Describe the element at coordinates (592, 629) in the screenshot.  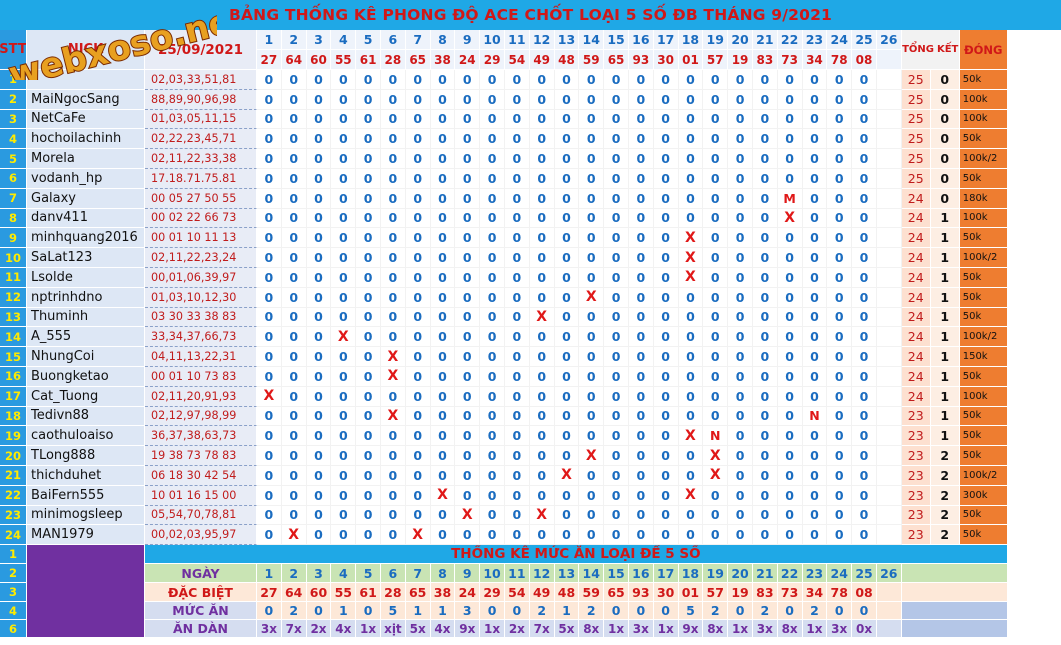
I see `an-dan-value: 8x` at that location.